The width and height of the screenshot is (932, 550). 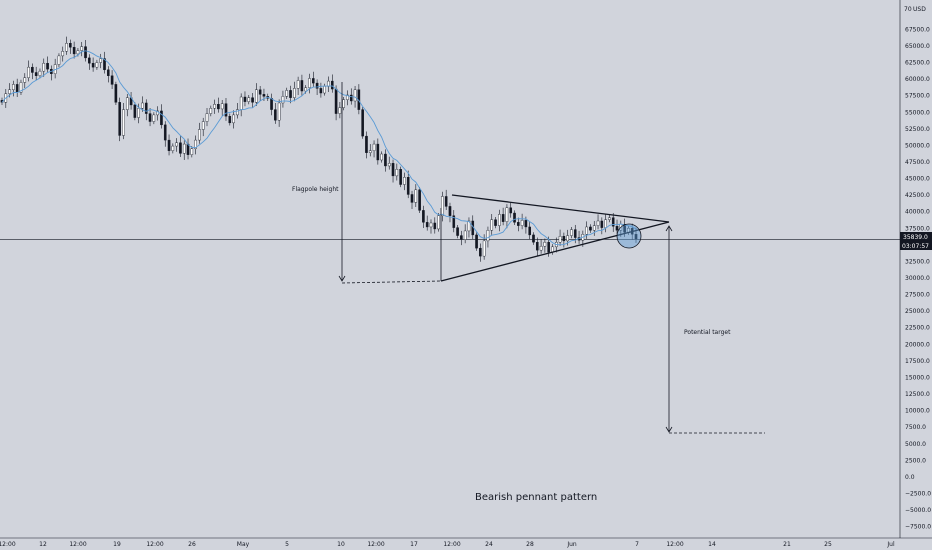 I want to click on y-tick-label: 17500.0, so click(x=917, y=361).